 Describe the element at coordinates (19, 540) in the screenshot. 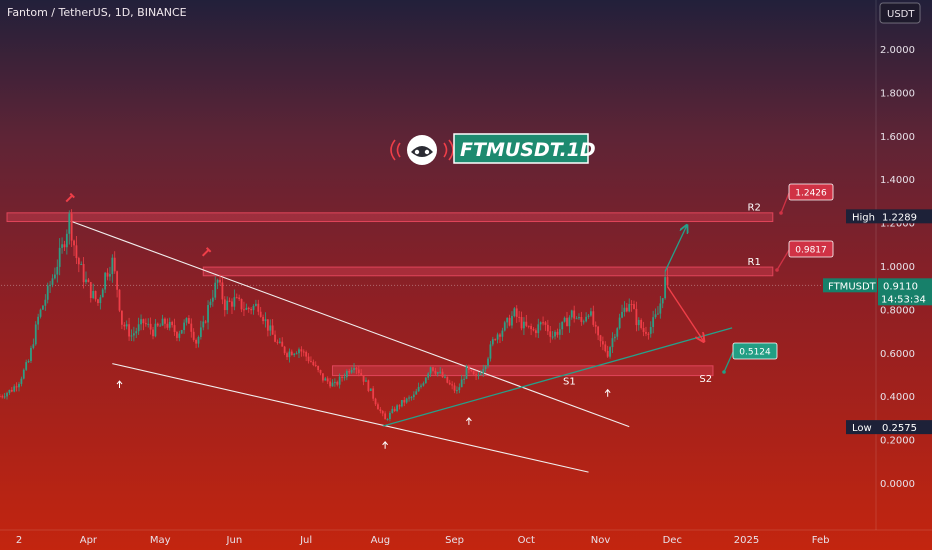

I see `x-tick-label: 2` at that location.